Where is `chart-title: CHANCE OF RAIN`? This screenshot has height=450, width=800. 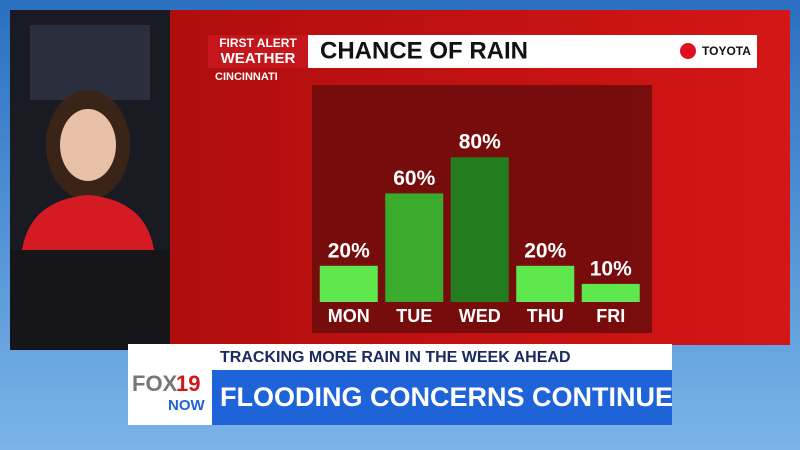 chart-title: CHANCE OF RAIN is located at coordinates (424, 50).